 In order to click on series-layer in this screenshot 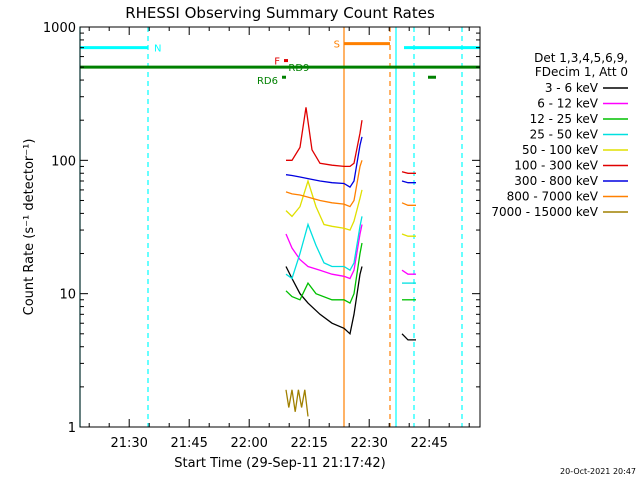, I will do `click(350, 262)`.